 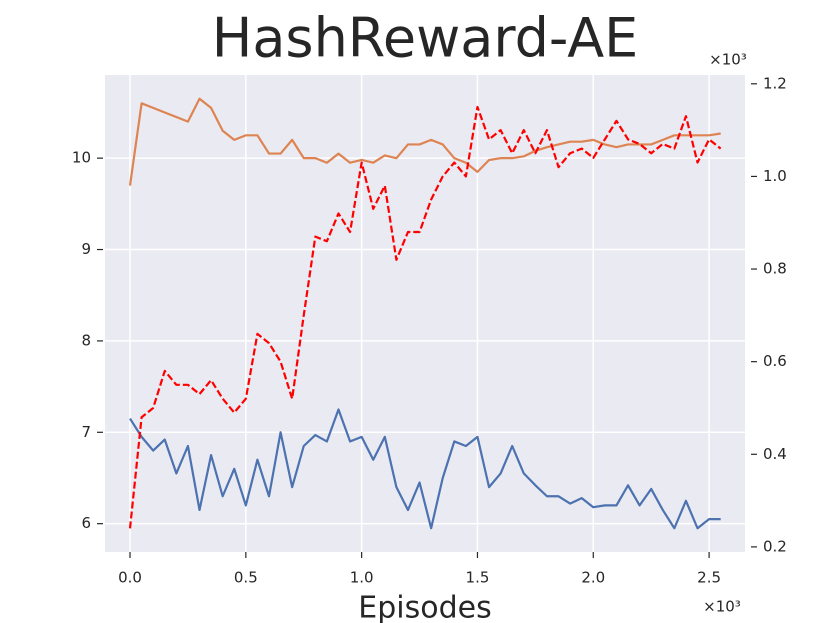 I want to click on y-tick-label: 7, so click(x=86, y=432).